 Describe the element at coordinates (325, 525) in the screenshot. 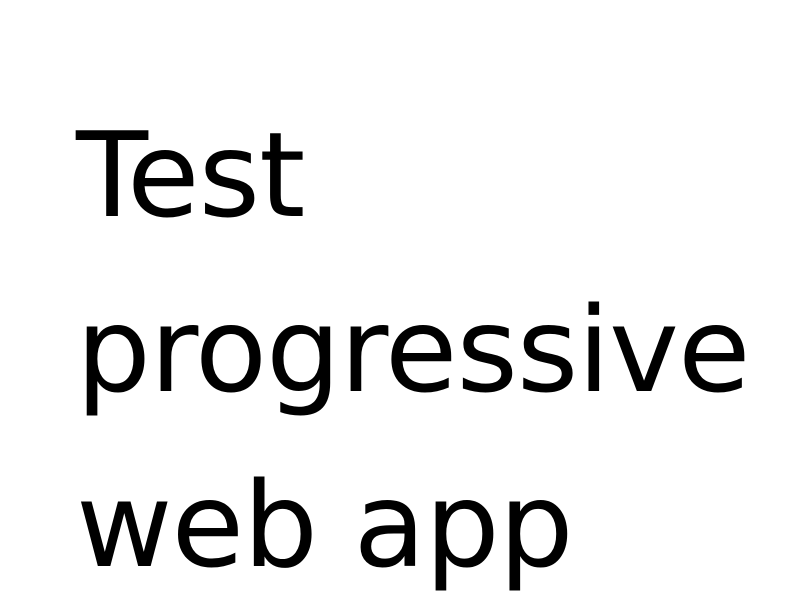

I see `title-line-3: web app` at that location.